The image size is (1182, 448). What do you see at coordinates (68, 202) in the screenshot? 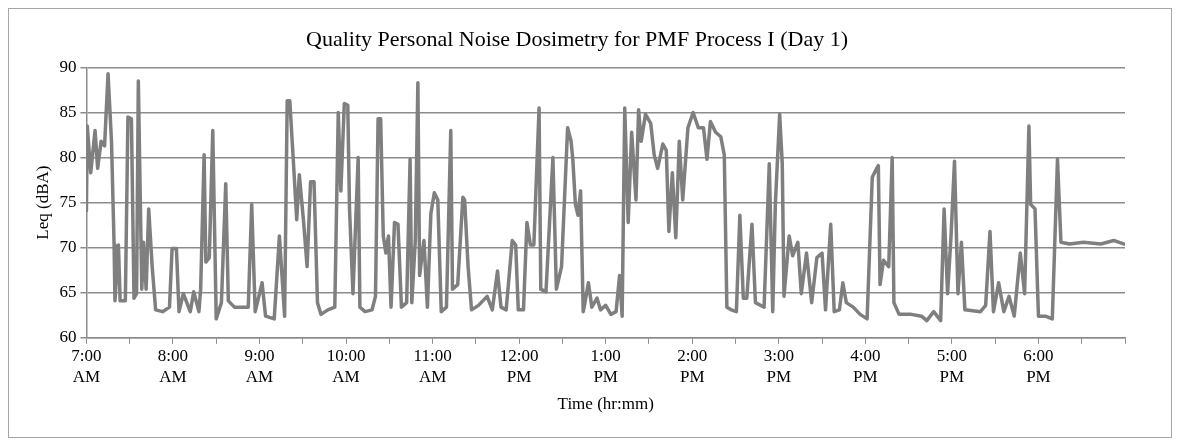
I see `y-tick-label: 75` at bounding box center [68, 202].